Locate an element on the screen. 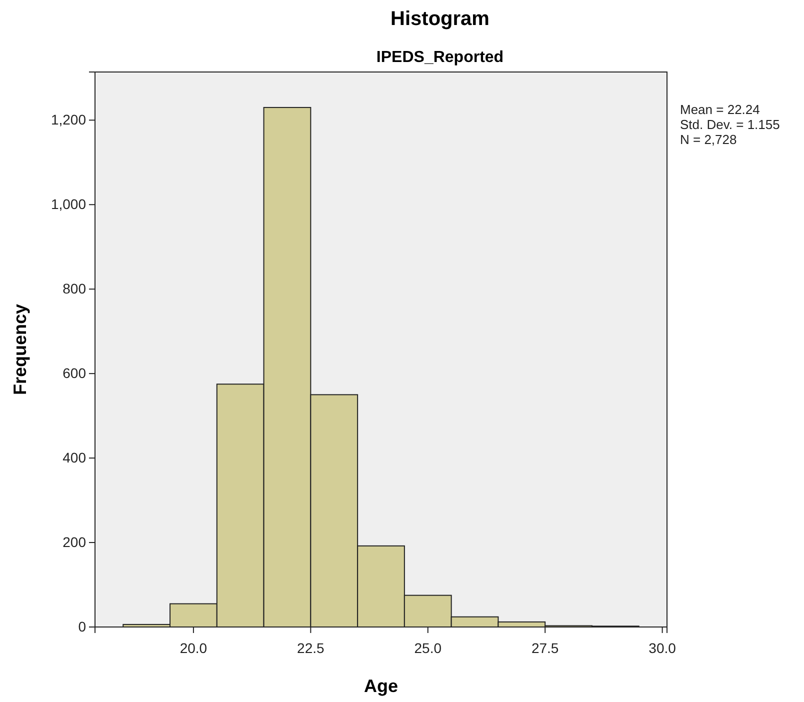 The image size is (804, 702). x-tick-label: 22.5 is located at coordinates (311, 648).